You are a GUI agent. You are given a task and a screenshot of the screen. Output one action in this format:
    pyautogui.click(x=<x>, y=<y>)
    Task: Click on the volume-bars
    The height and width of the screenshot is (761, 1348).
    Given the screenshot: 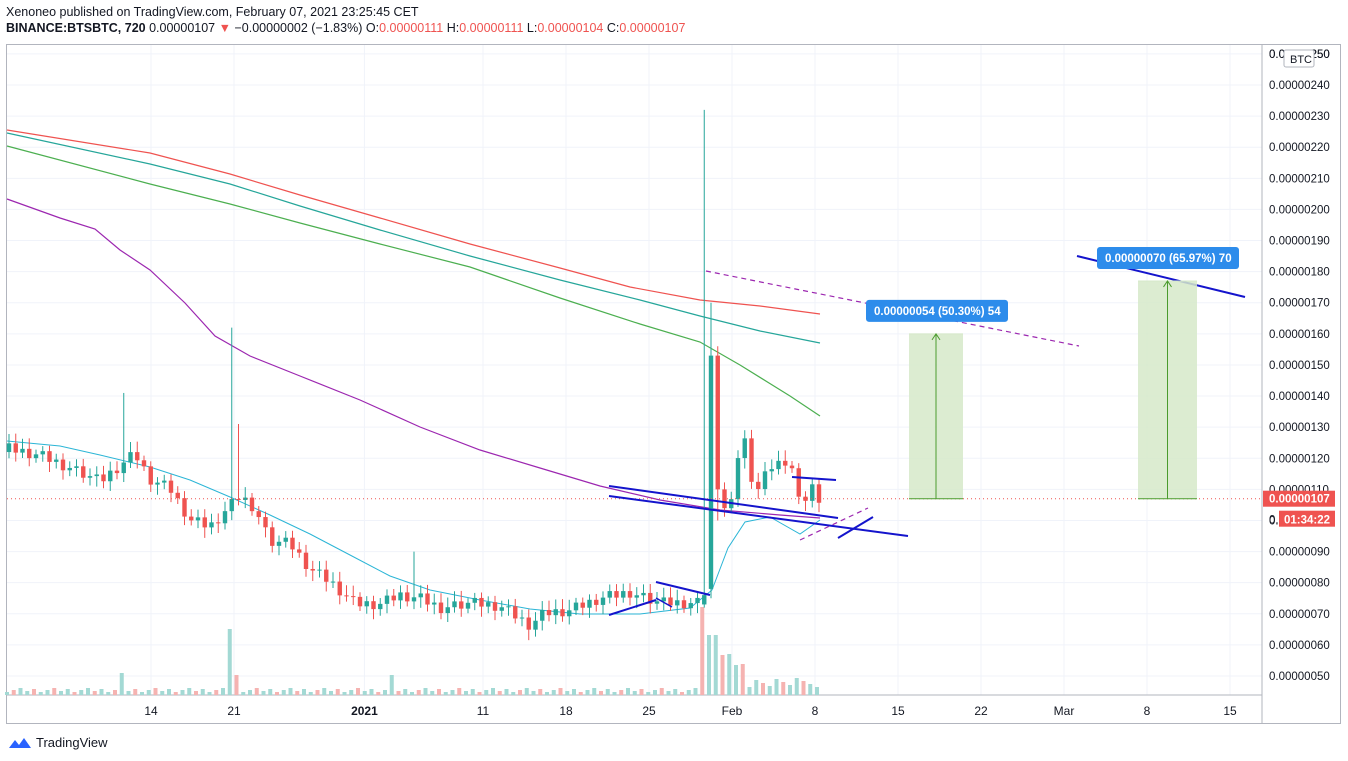 What is the action you would take?
    pyautogui.click(x=412, y=651)
    